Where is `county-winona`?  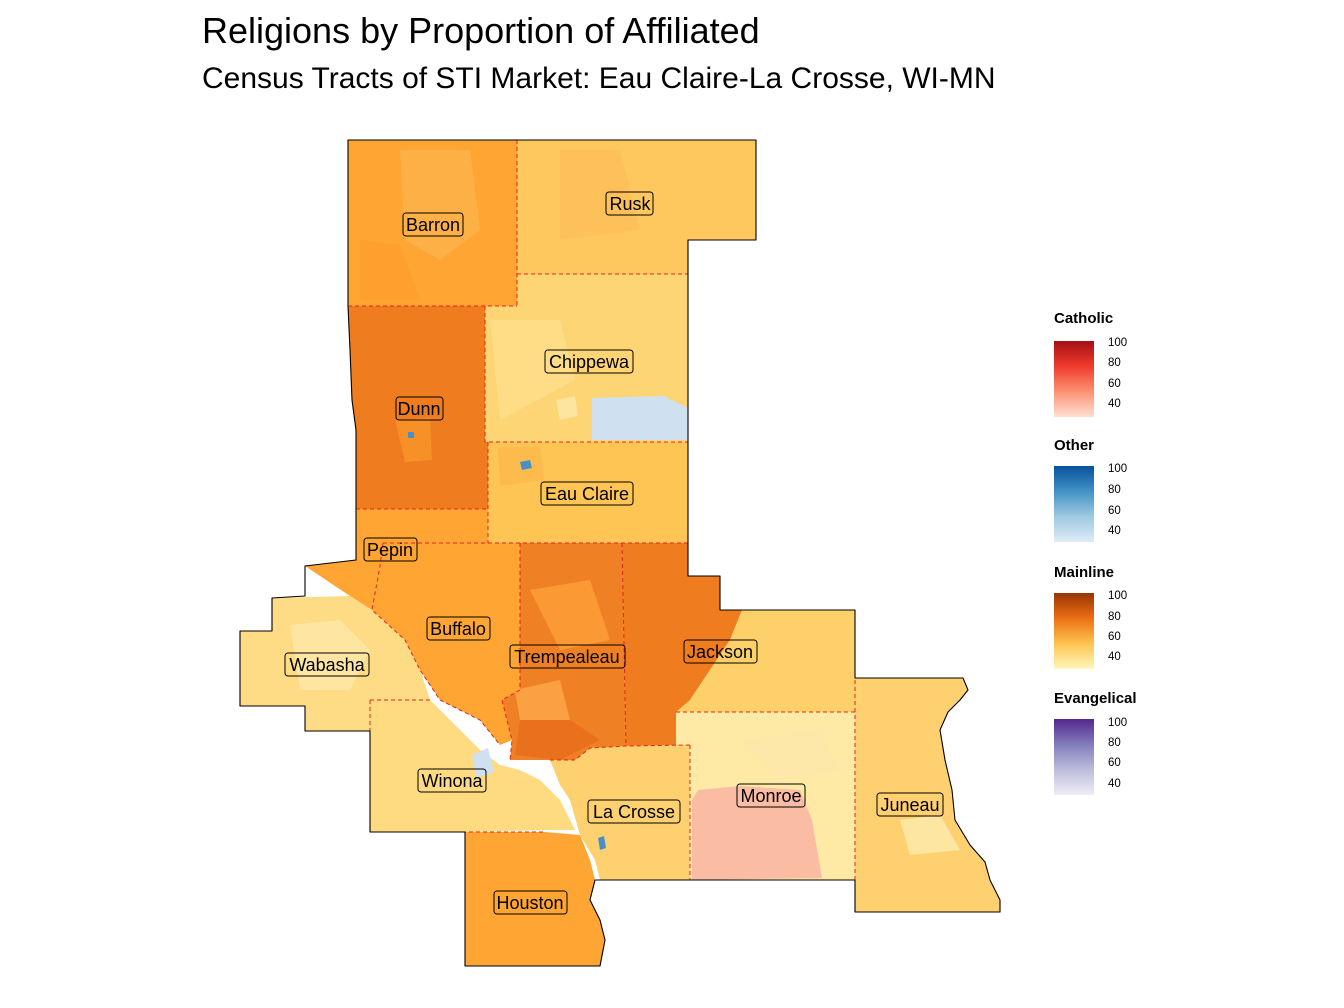 county-winona is located at coordinates (472, 766).